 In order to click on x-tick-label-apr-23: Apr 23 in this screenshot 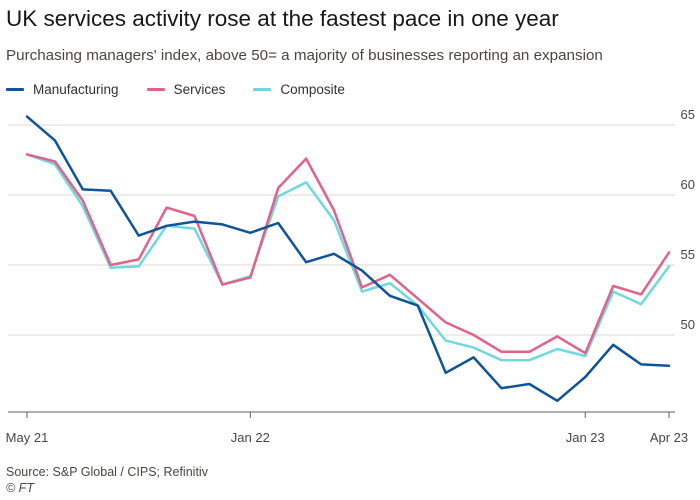, I will do `click(669, 437)`.